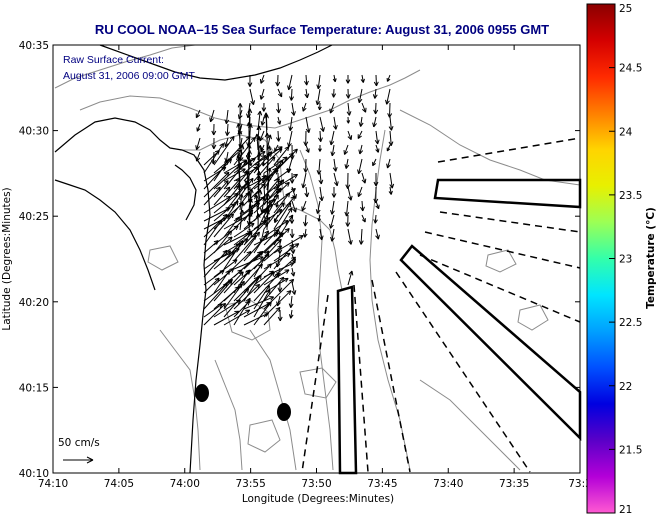 This screenshot has width=660, height=518. Describe the element at coordinates (625, 387) in the screenshot. I see `colorbar-tick-label: 22` at that location.